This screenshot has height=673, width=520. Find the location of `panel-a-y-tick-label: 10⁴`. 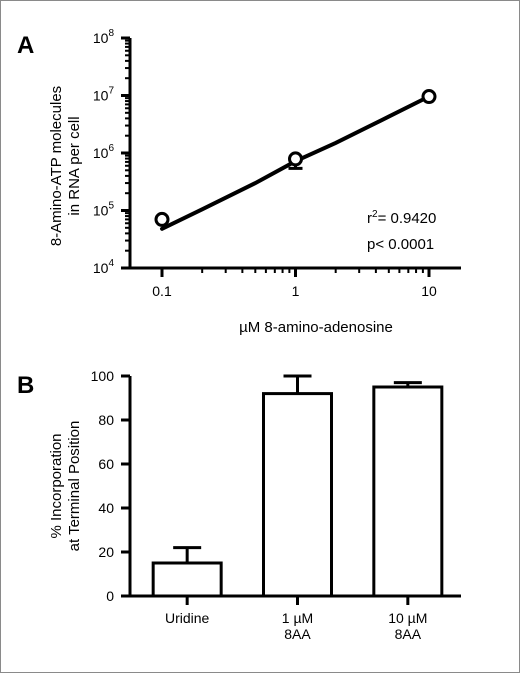

panel-a-y-tick-label: 10⁴ is located at coordinates (104, 267).